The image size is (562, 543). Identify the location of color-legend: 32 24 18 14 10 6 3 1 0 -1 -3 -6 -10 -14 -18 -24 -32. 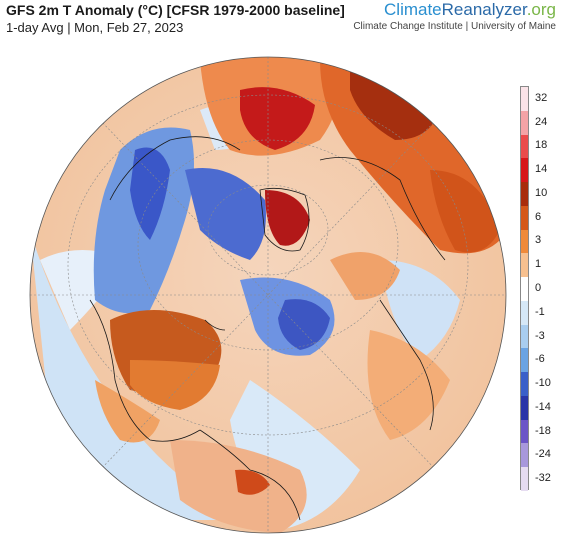
(540, 289).